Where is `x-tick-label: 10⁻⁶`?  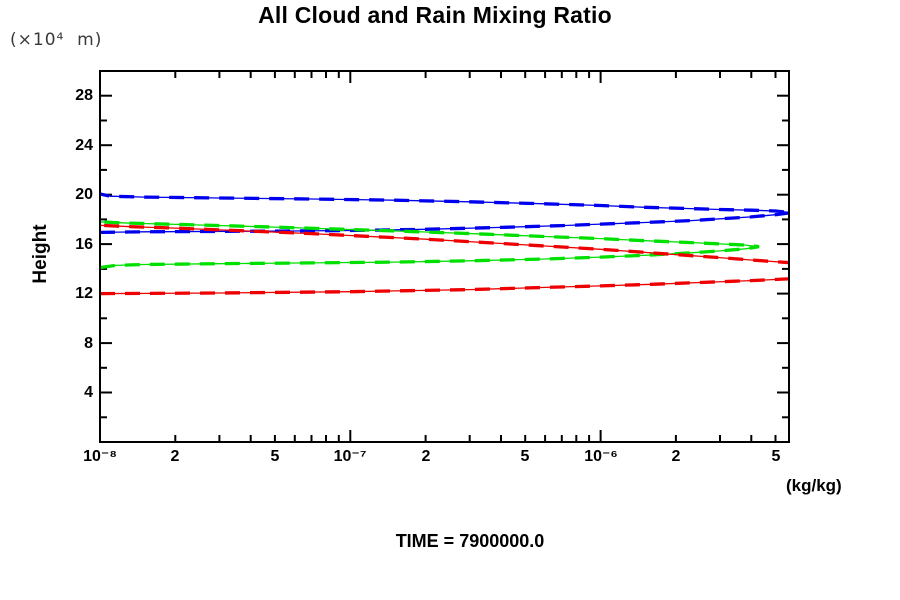
x-tick-label: 10⁻⁶ is located at coordinates (601, 456).